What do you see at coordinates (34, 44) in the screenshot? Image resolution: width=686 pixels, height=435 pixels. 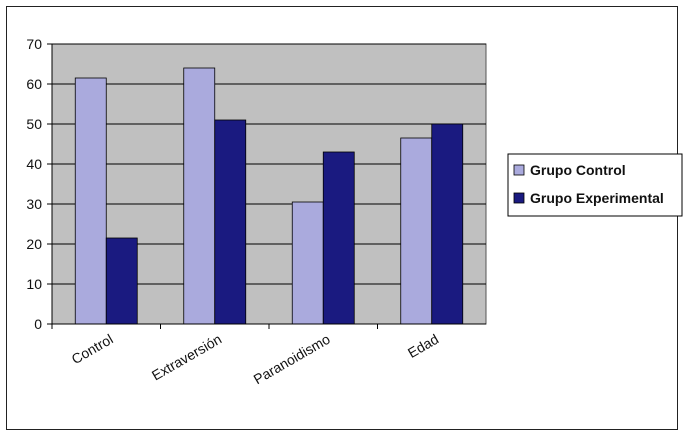 I see `y-tick-label: 70` at bounding box center [34, 44].